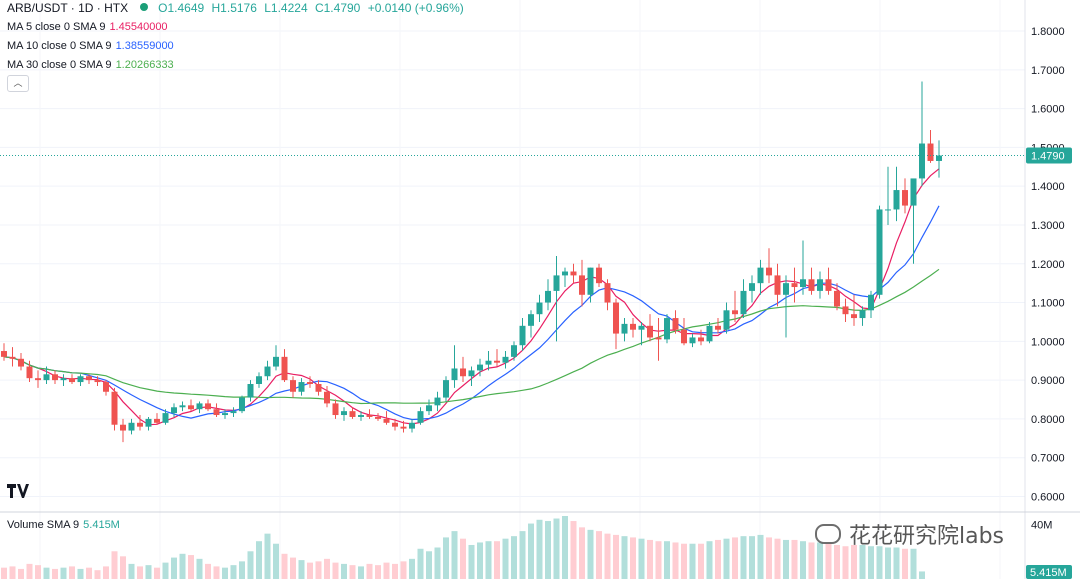 Image resolution: width=1080 pixels, height=579 pixels. Describe the element at coordinates (927, 536) in the screenshot. I see `watermark-text: 花花研究院labs` at that location.